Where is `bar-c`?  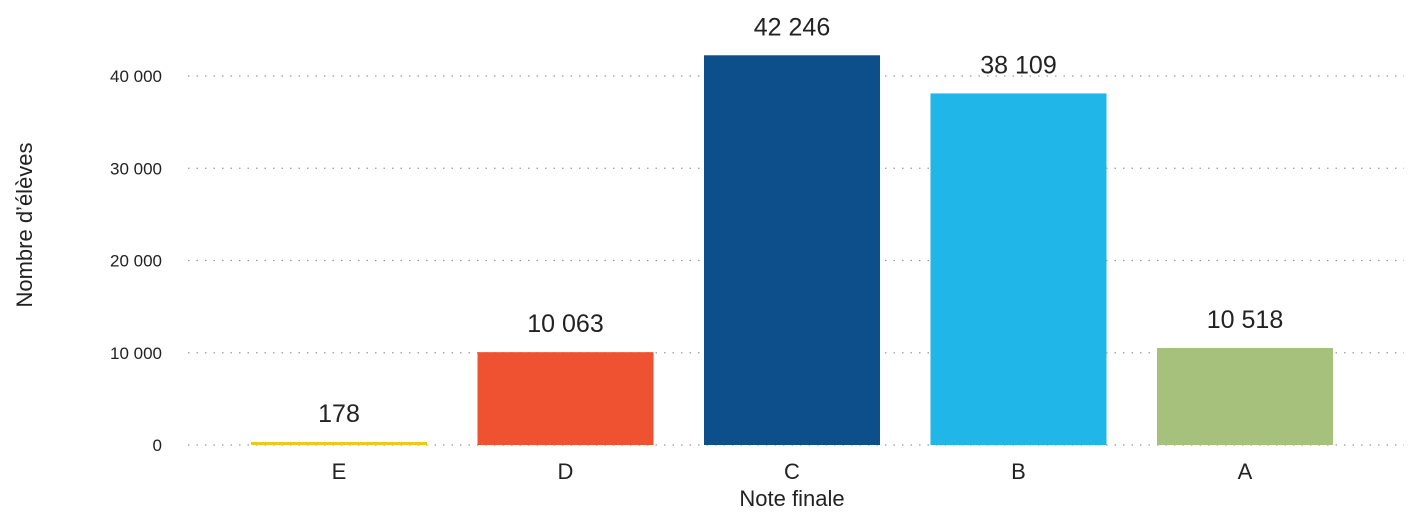 bar-c is located at coordinates (792, 250).